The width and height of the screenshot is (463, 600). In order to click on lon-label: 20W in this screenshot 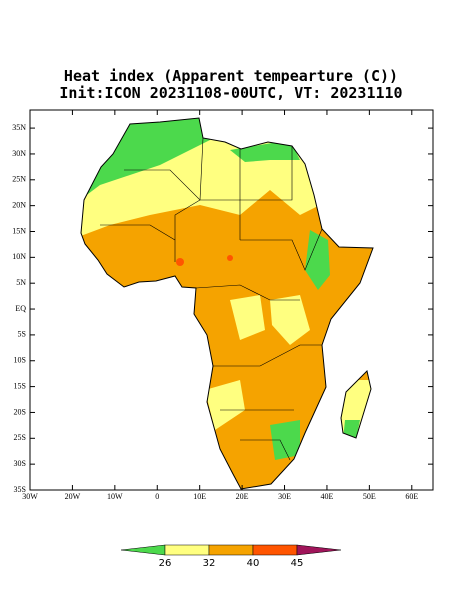, I will do `click(73, 496)`.